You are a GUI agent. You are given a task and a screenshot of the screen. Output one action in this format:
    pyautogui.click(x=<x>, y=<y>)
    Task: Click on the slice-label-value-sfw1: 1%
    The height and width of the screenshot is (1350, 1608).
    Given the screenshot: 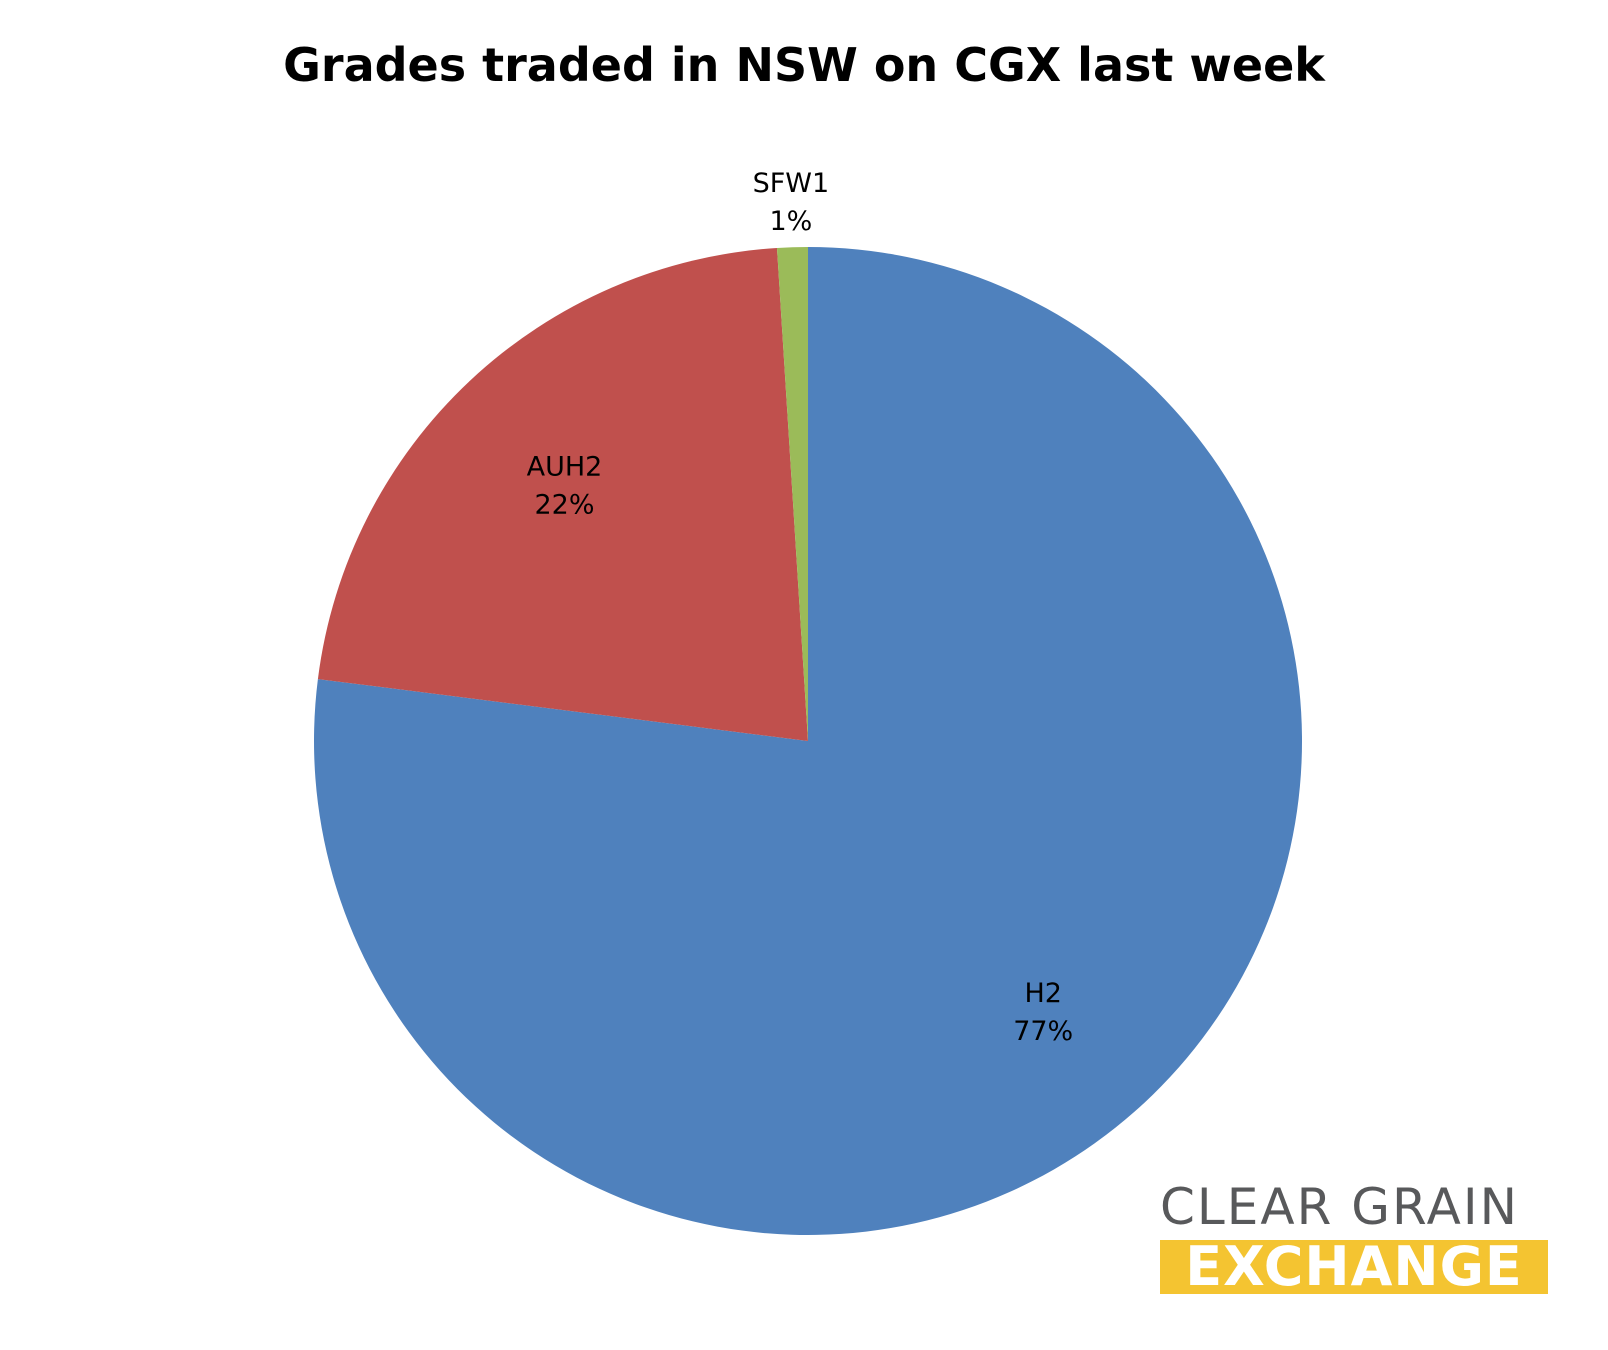 What is the action you would take?
    pyautogui.click(x=790, y=221)
    